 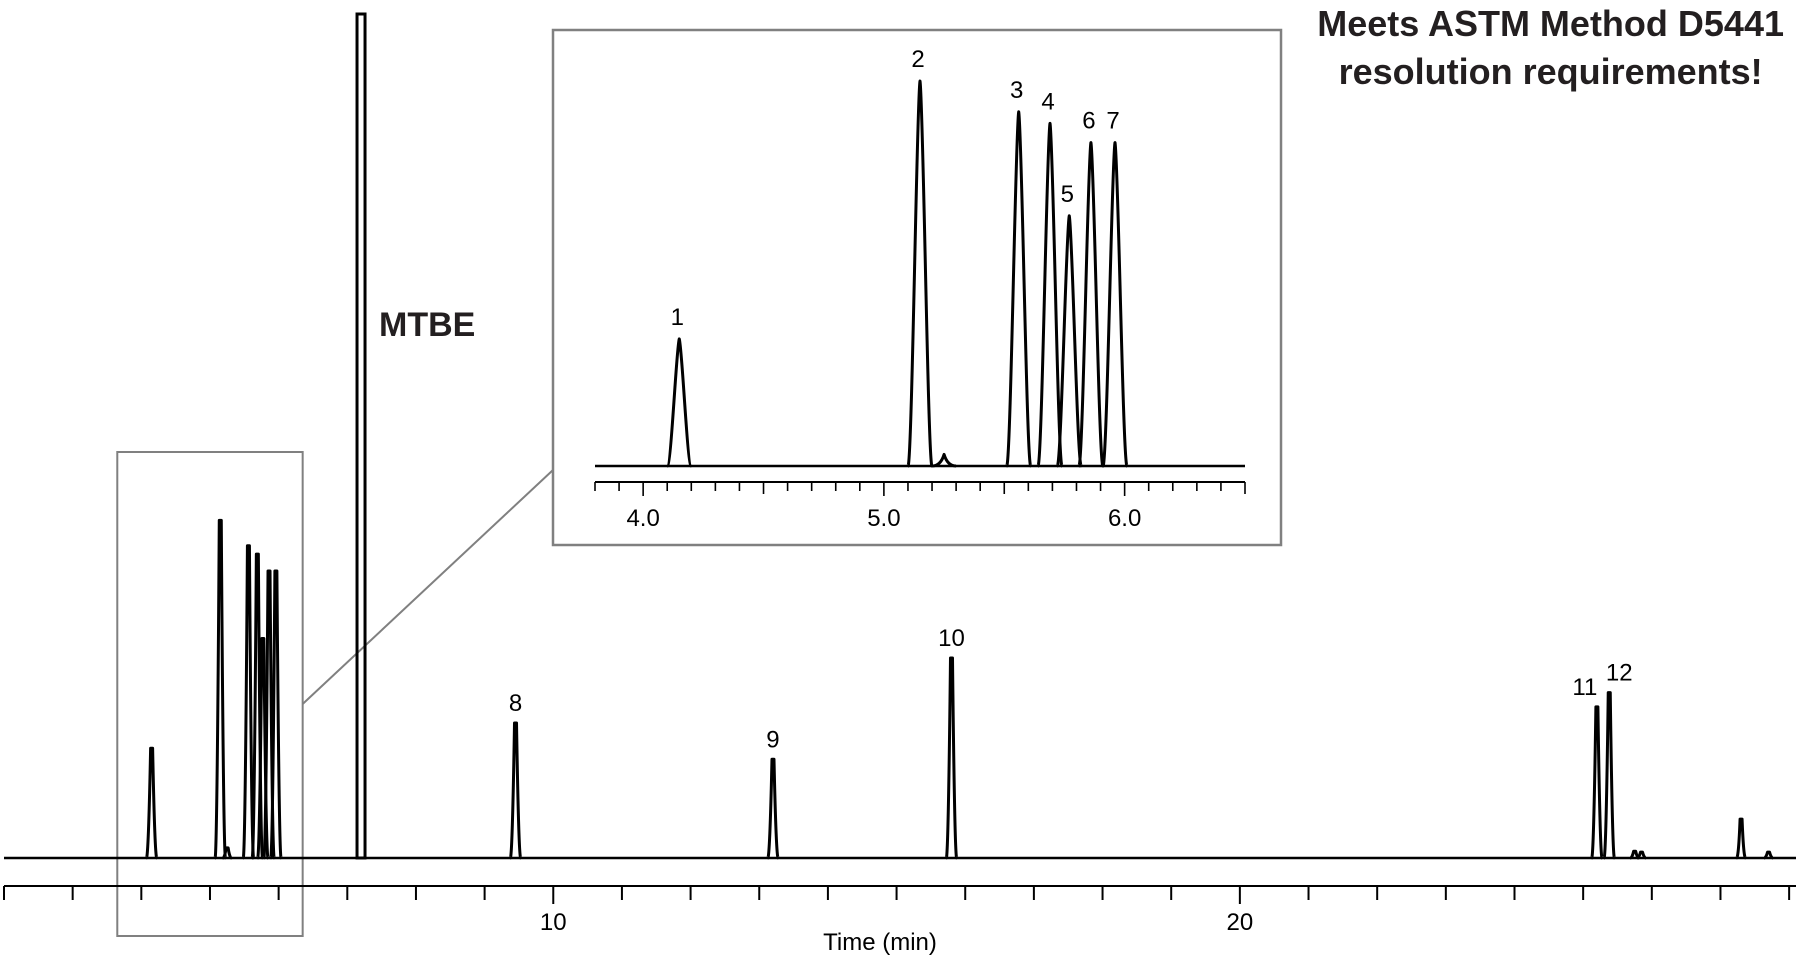 I want to click on peak-label-12: 12, so click(x=1619, y=673).